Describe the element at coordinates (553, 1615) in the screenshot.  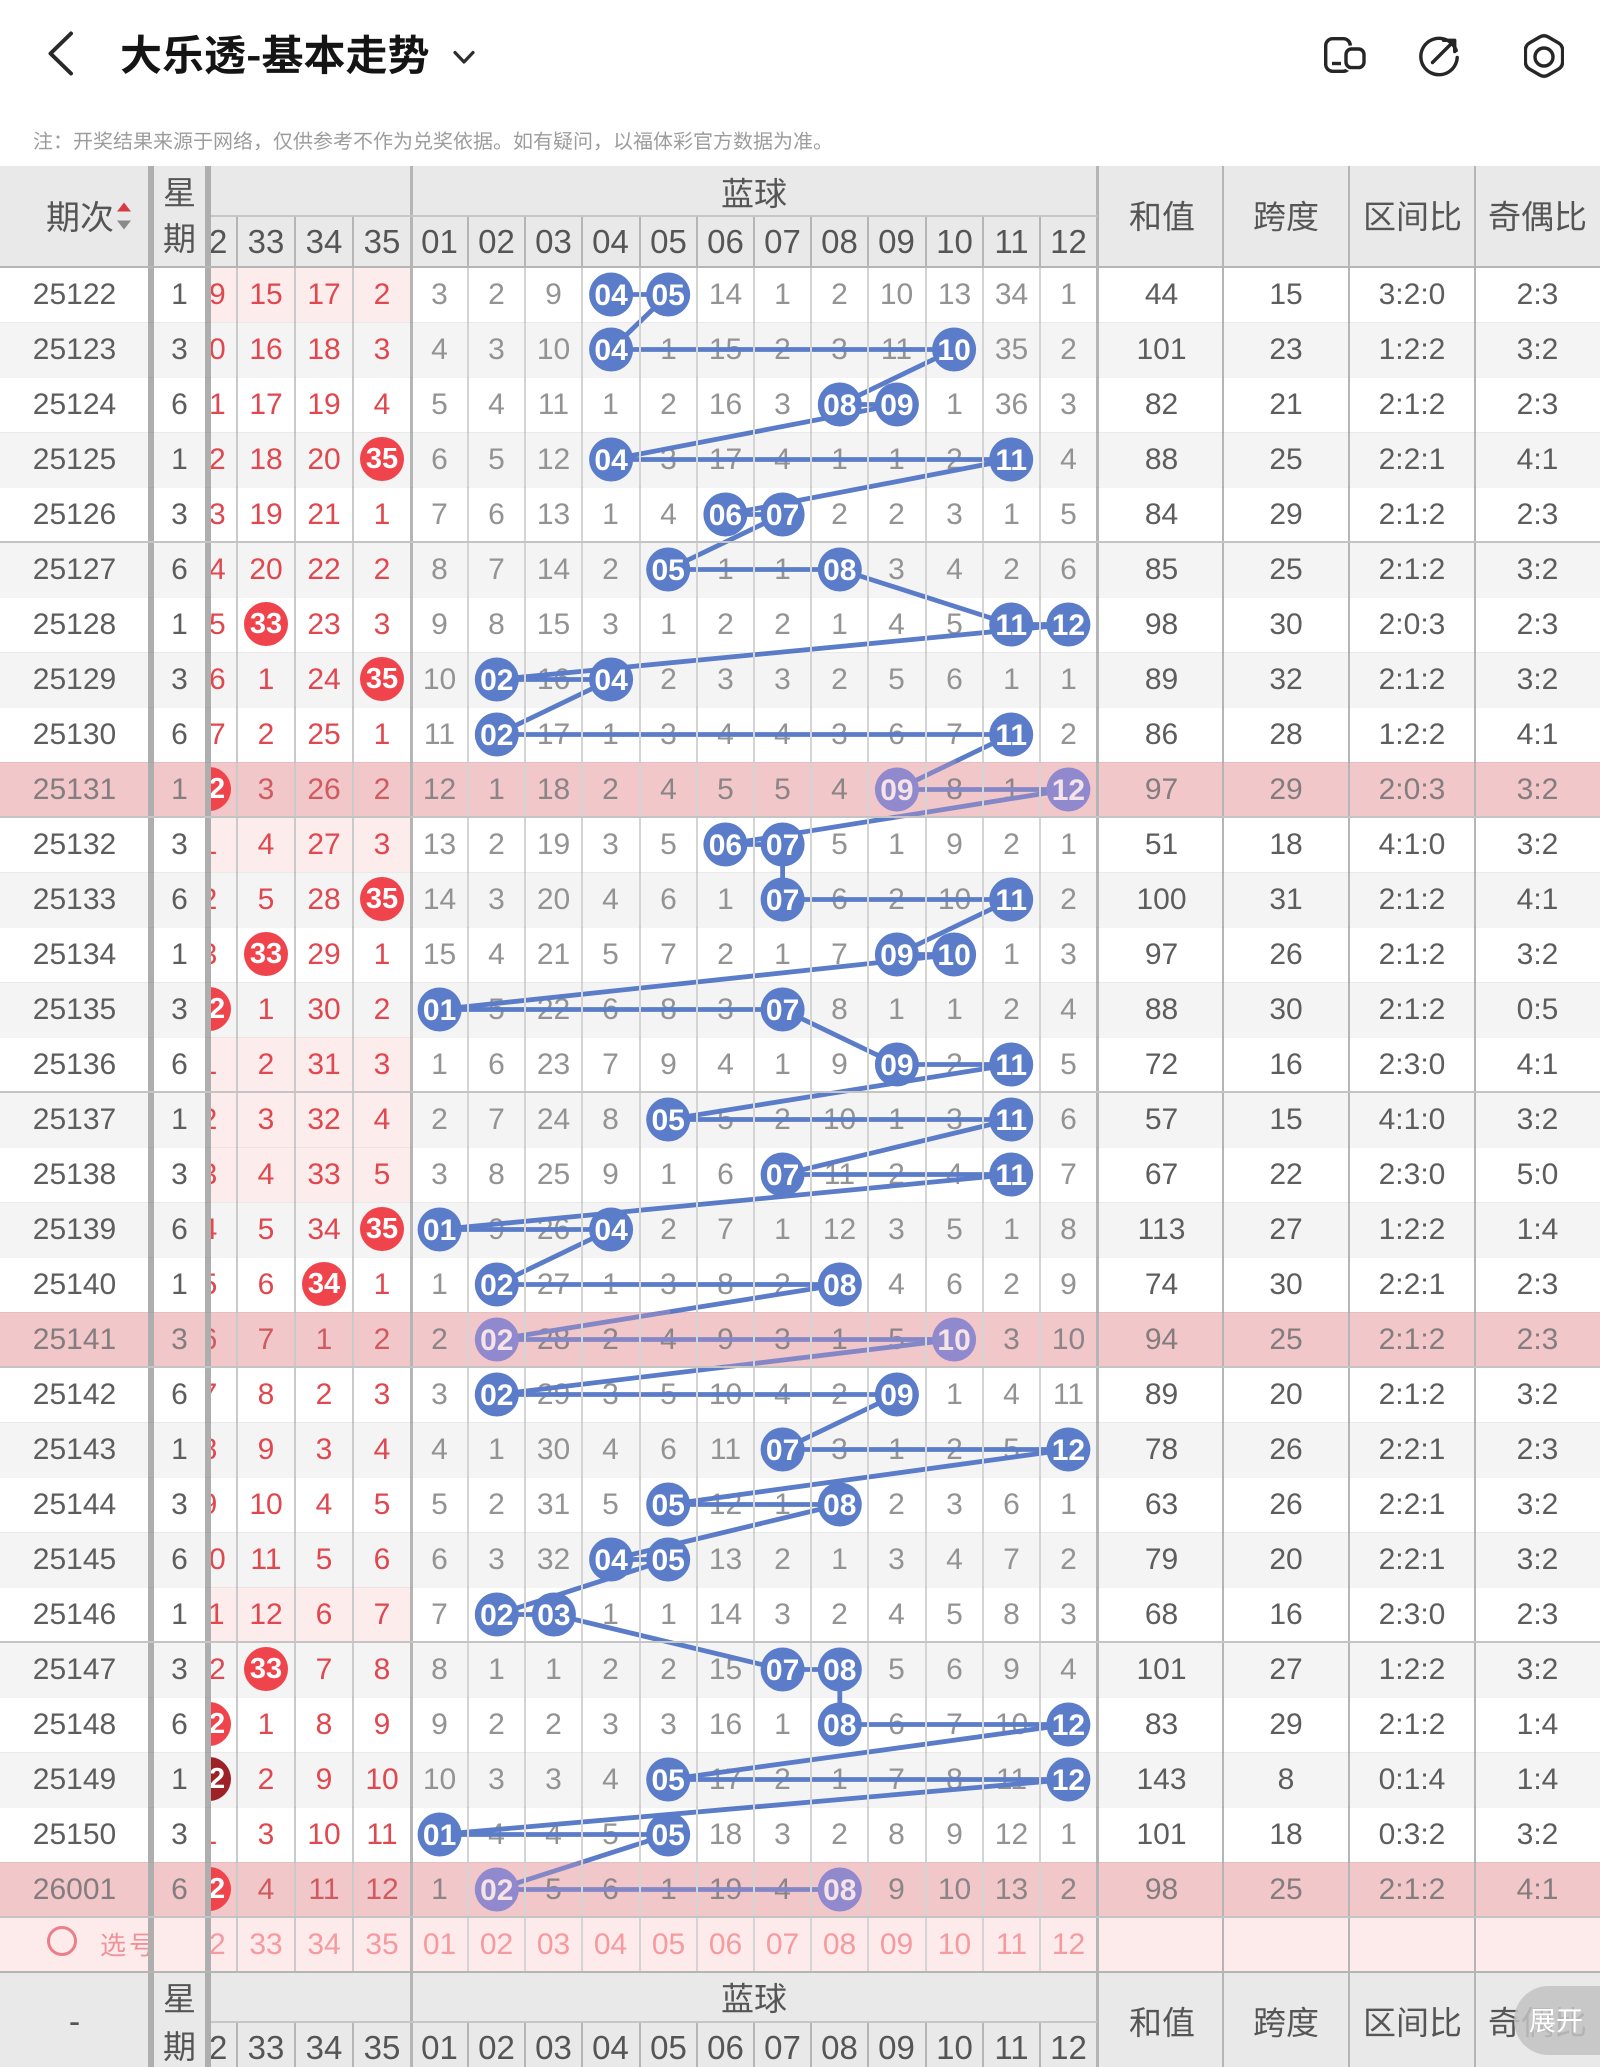
I see `svg-text: 03` at that location.